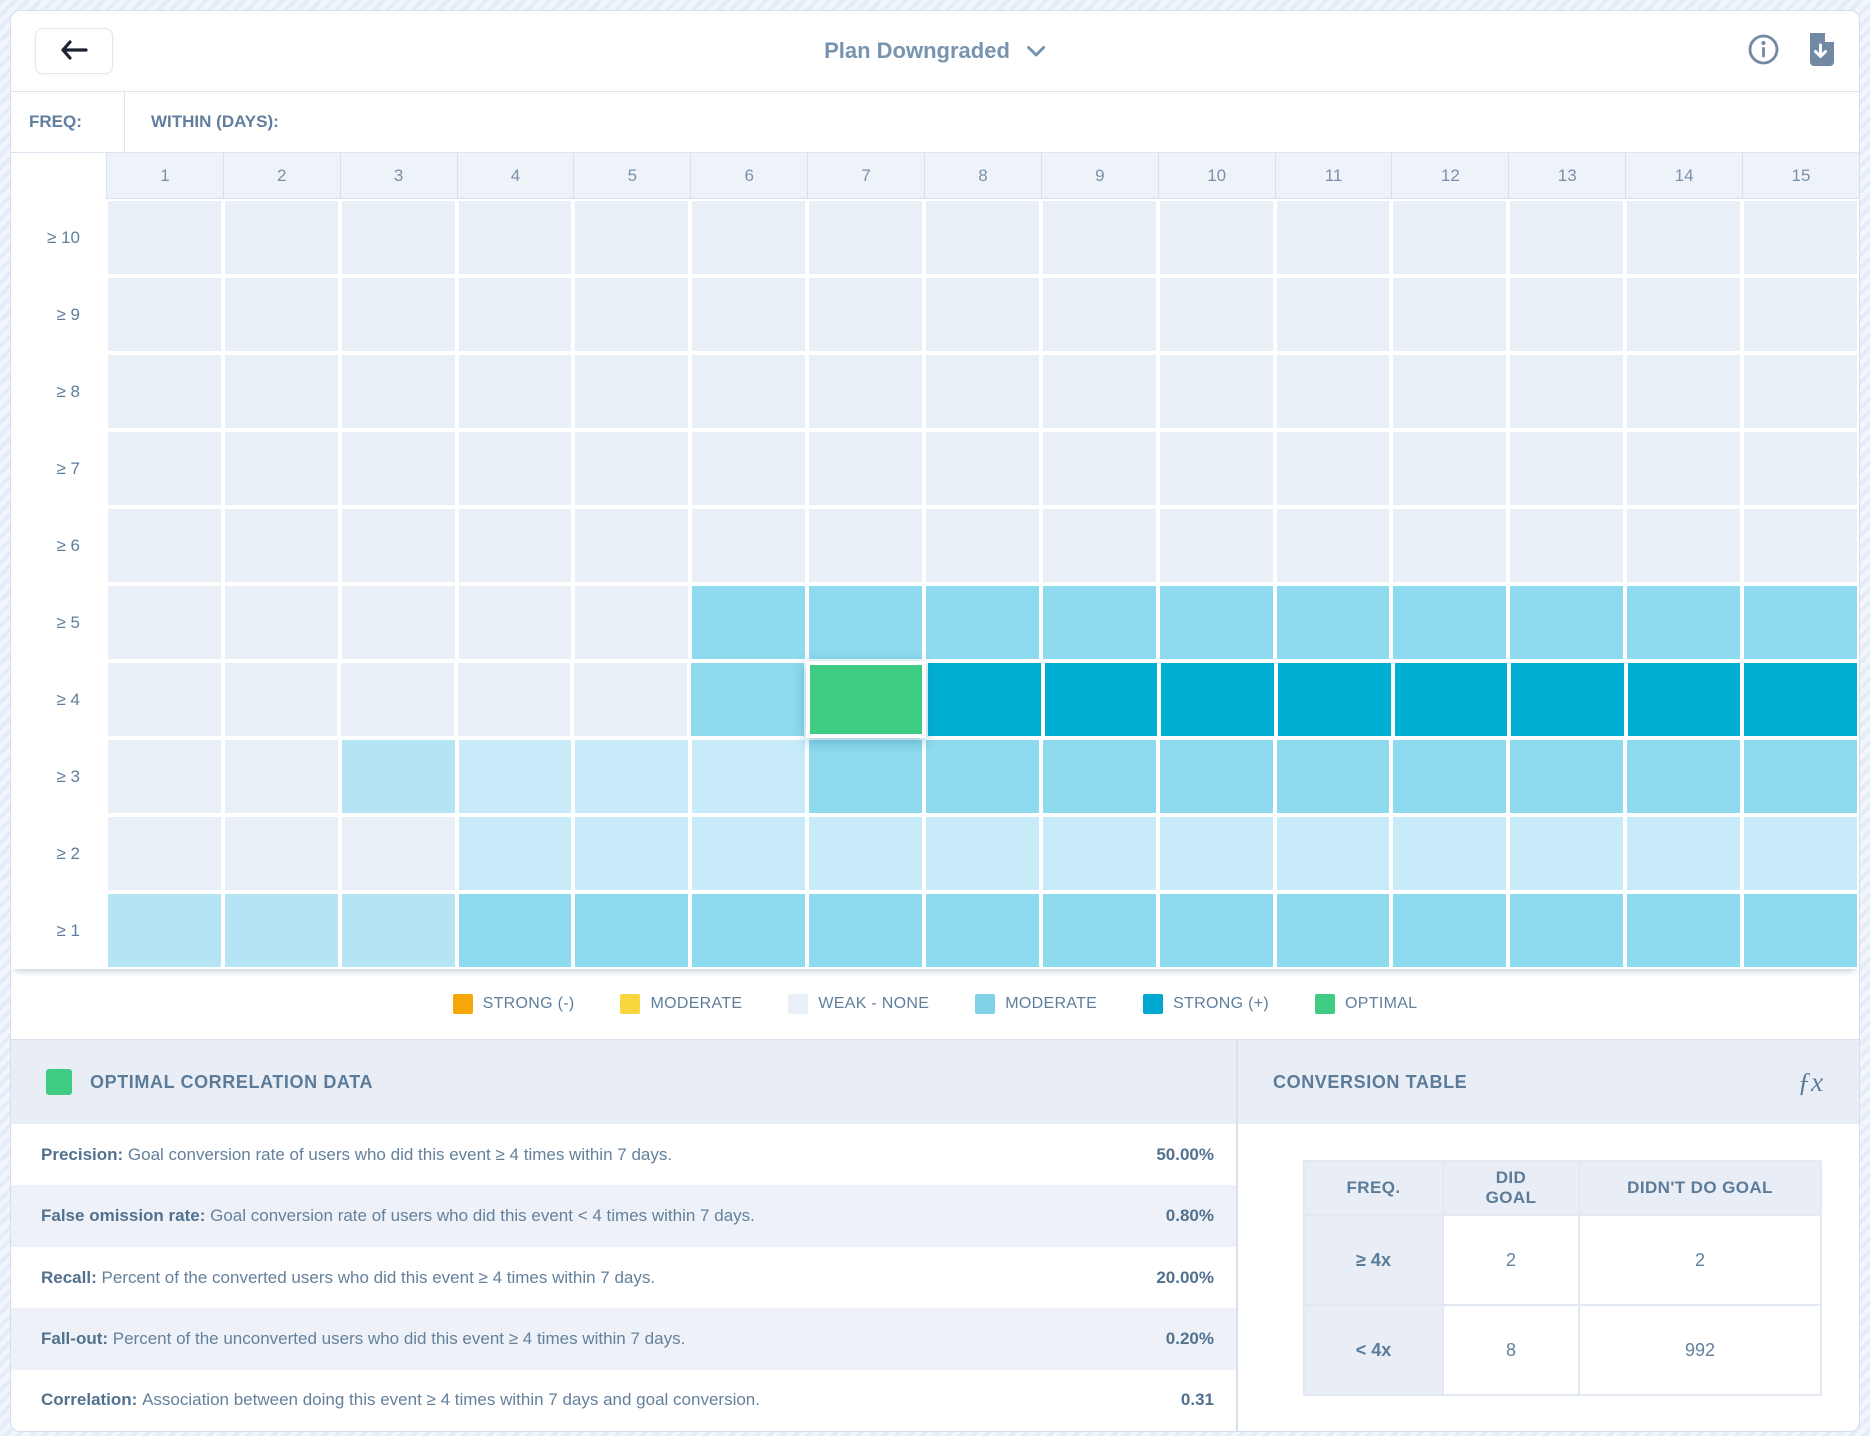 The width and height of the screenshot is (1870, 1436). What do you see at coordinates (935, 51) in the screenshot?
I see `event-selector-dropdown: Plan Downgraded` at bounding box center [935, 51].